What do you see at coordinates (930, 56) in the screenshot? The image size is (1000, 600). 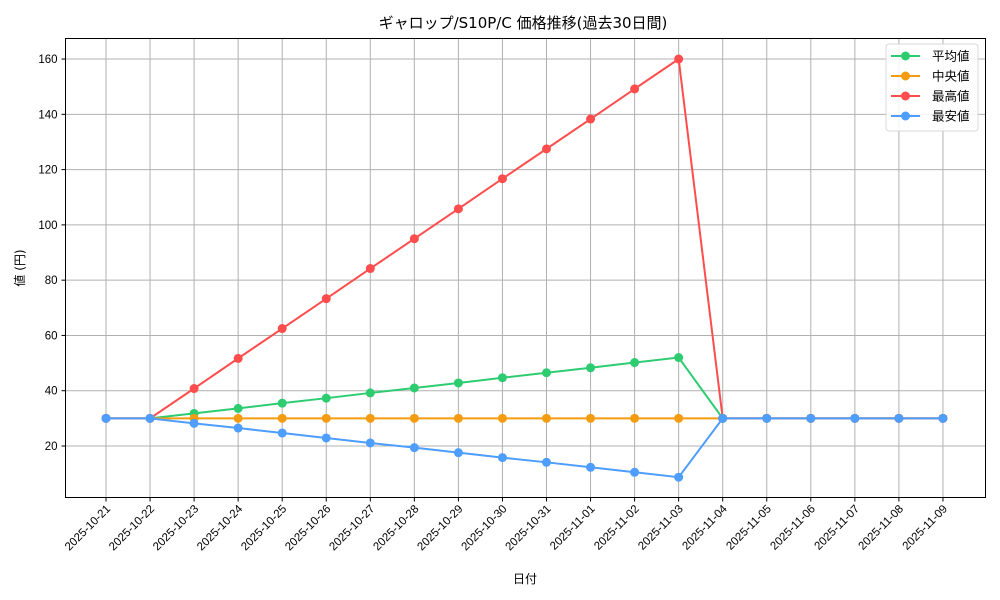 I see `legend-item: 平均値` at bounding box center [930, 56].